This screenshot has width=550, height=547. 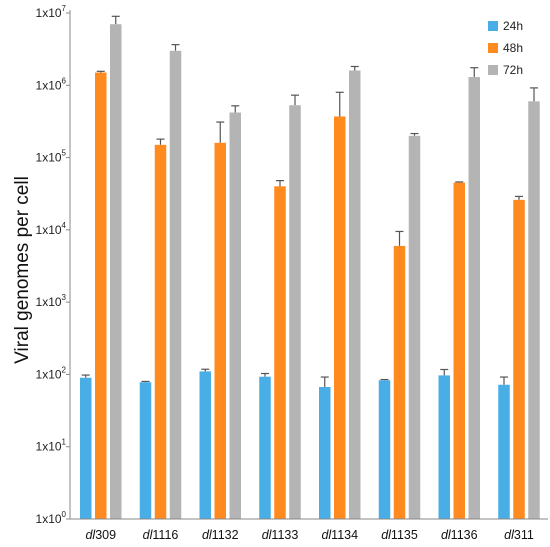 What do you see at coordinates (101, 296) in the screenshot?
I see `bar-48h-dl309` at bounding box center [101, 296].